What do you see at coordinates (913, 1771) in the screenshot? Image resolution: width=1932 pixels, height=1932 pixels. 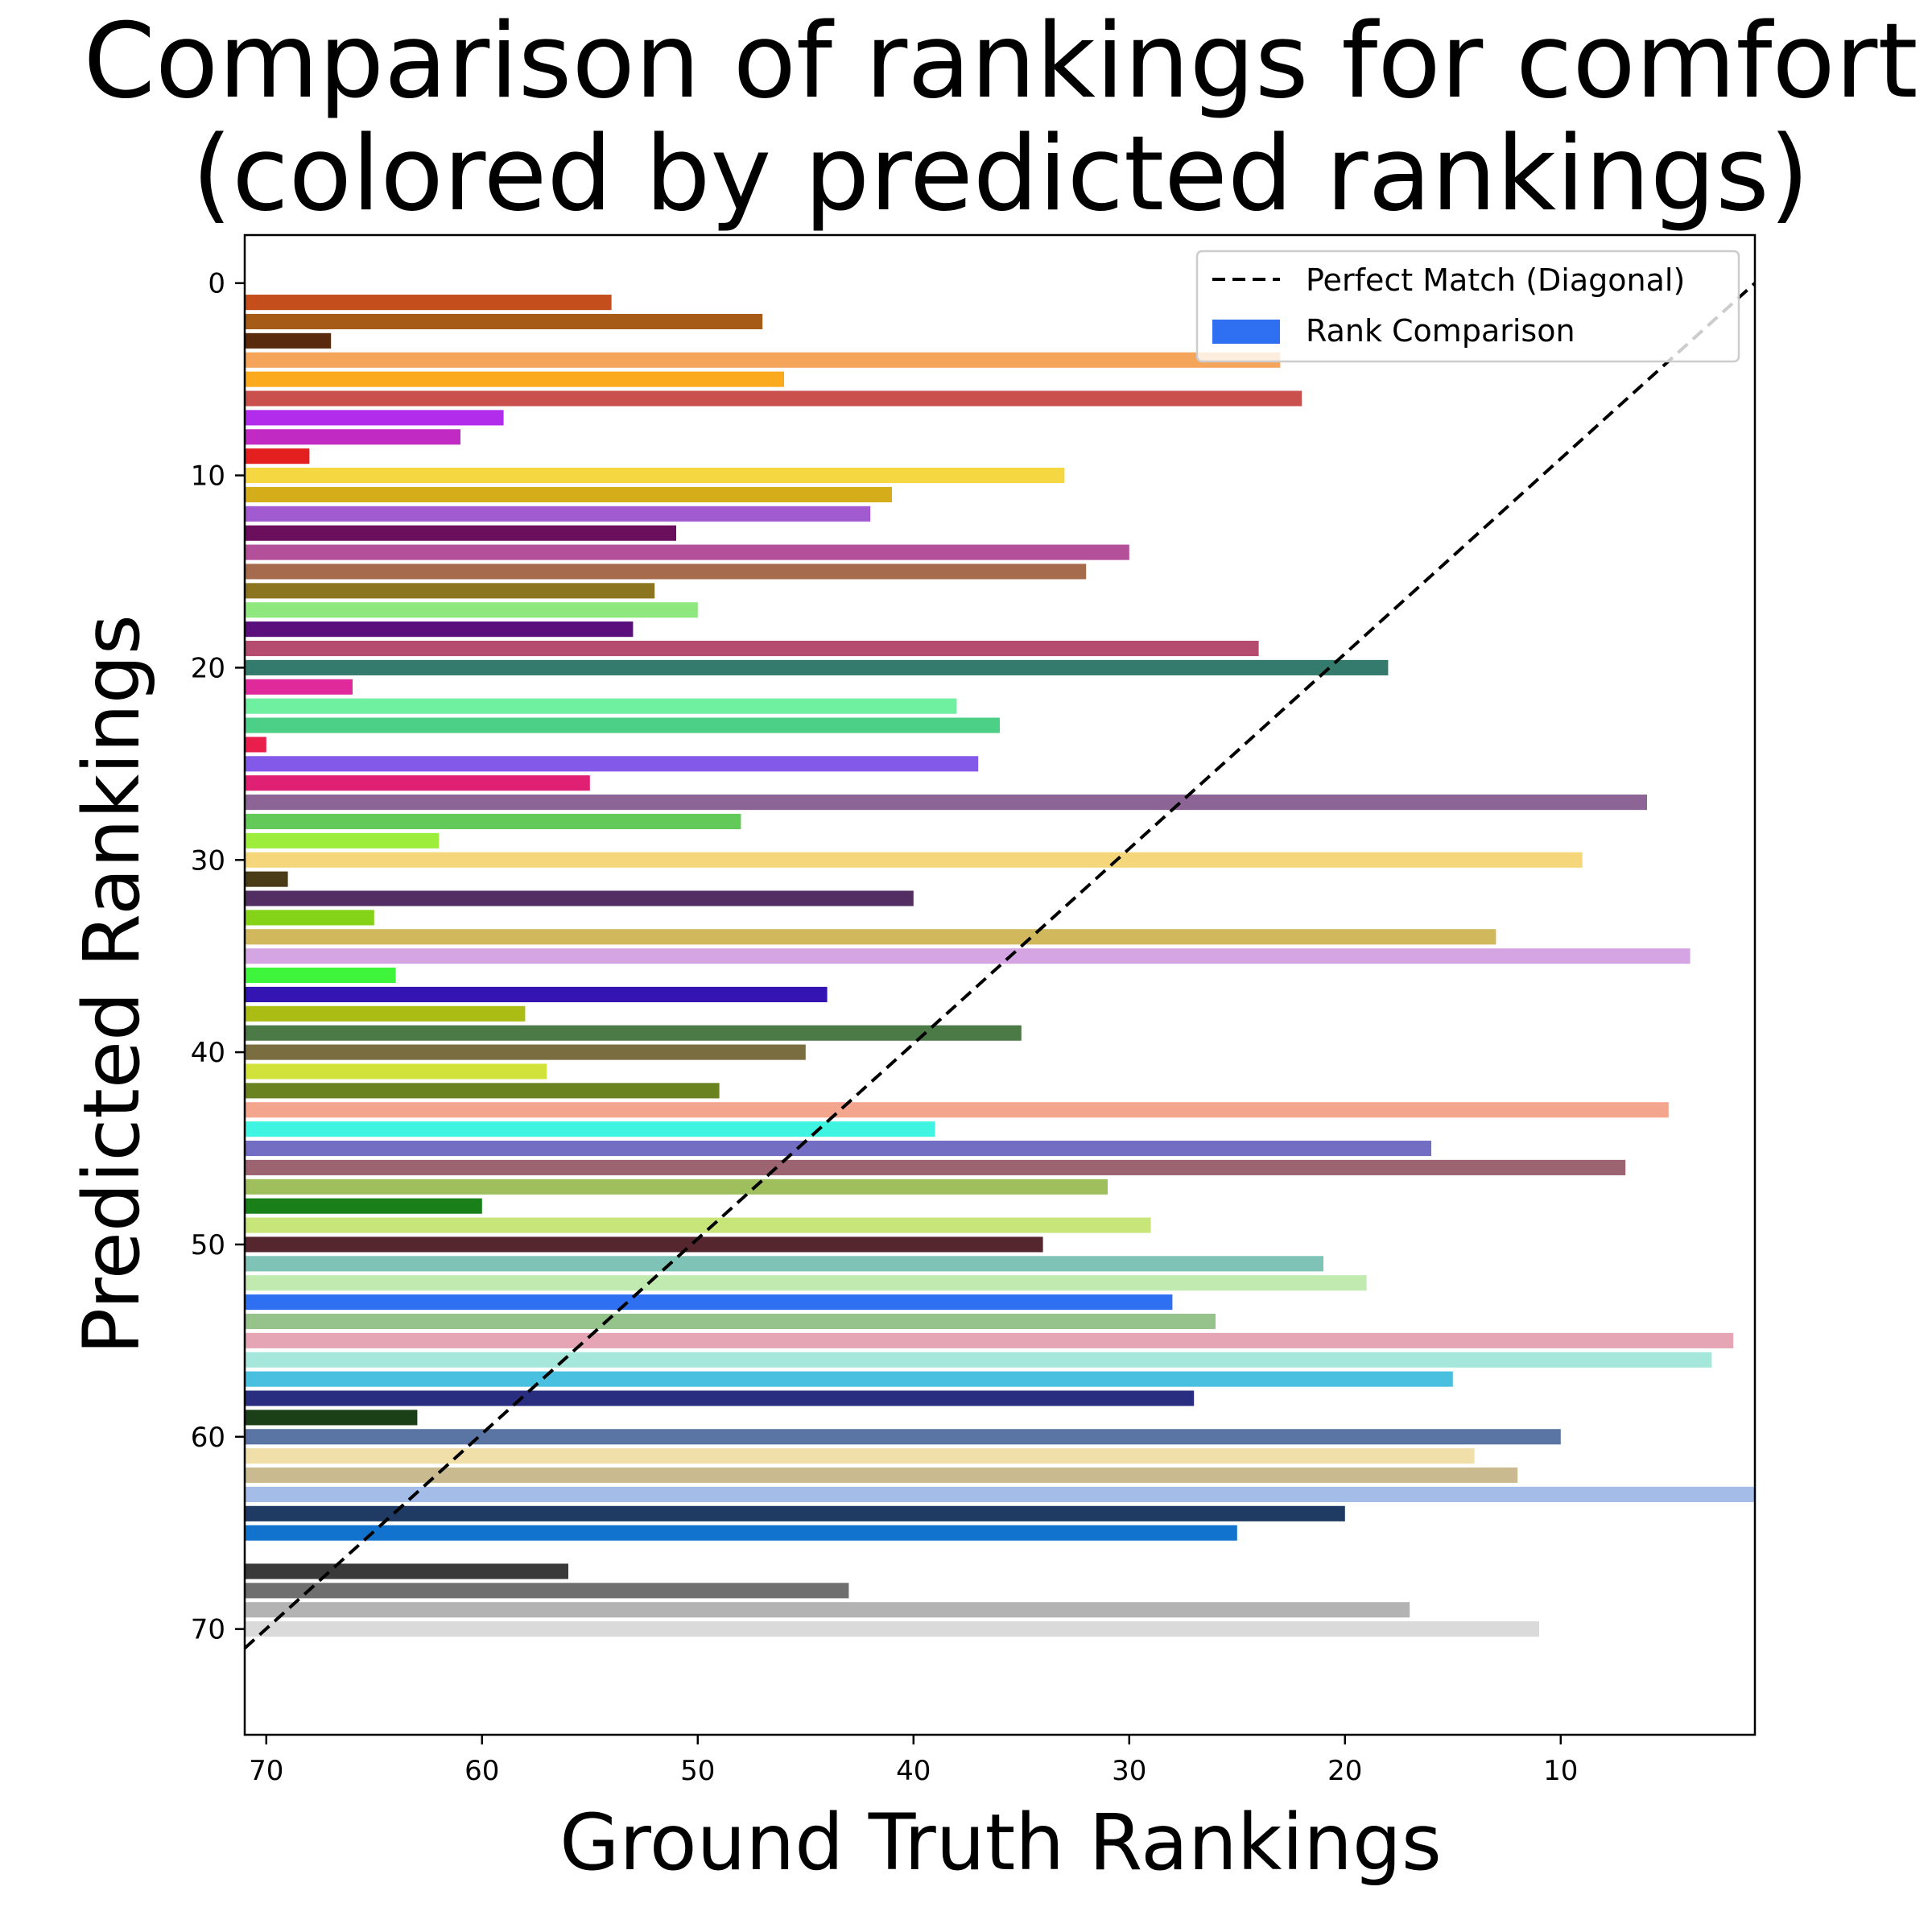 I see `x-tick-label-40: 40` at bounding box center [913, 1771].